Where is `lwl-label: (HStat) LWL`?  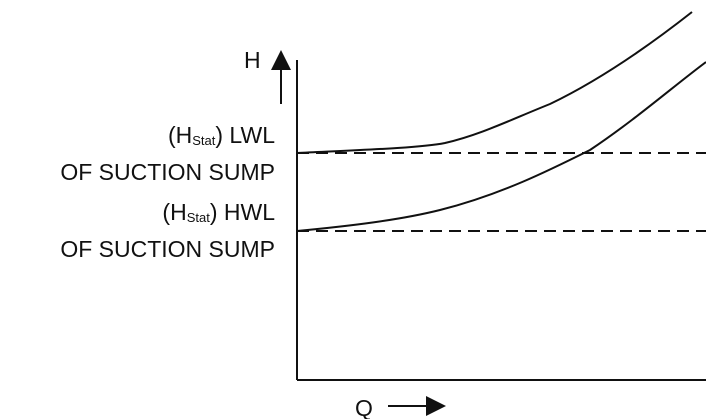
lwl-label: (HStat) LWL is located at coordinates (221, 135).